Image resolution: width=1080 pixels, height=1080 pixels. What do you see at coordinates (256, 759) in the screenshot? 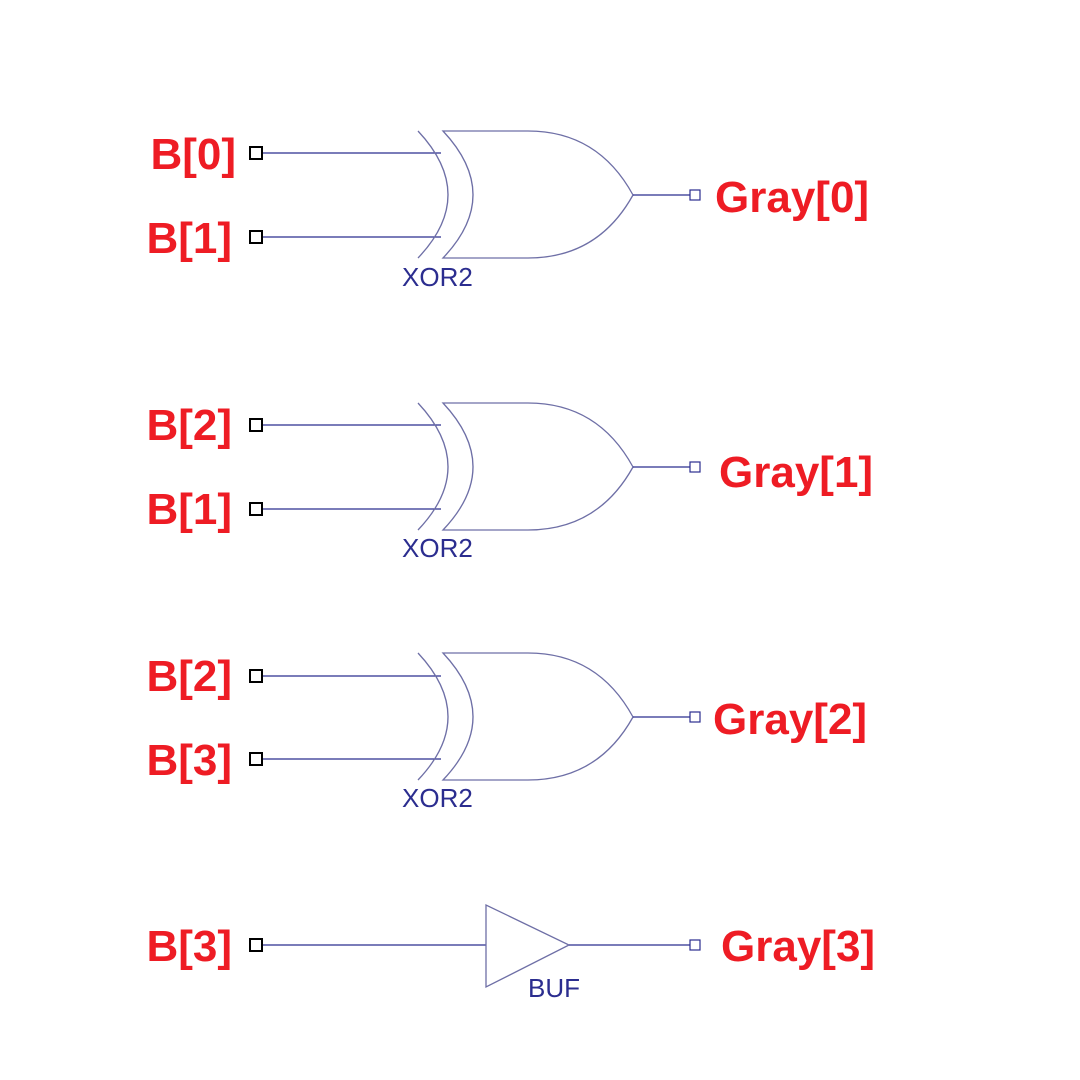
I see `input-pin-2b` at bounding box center [256, 759].